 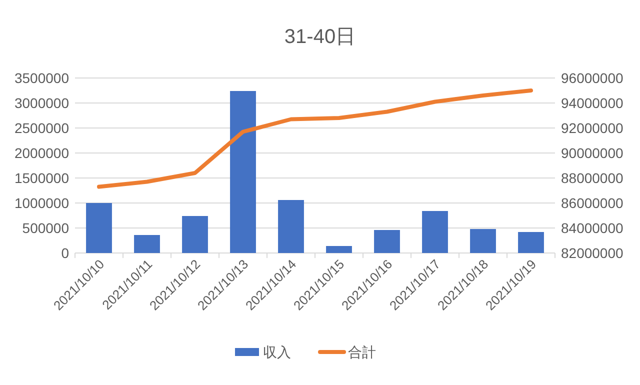 What do you see at coordinates (320, 37) in the screenshot?
I see `chart-title: 31-40日` at bounding box center [320, 37].